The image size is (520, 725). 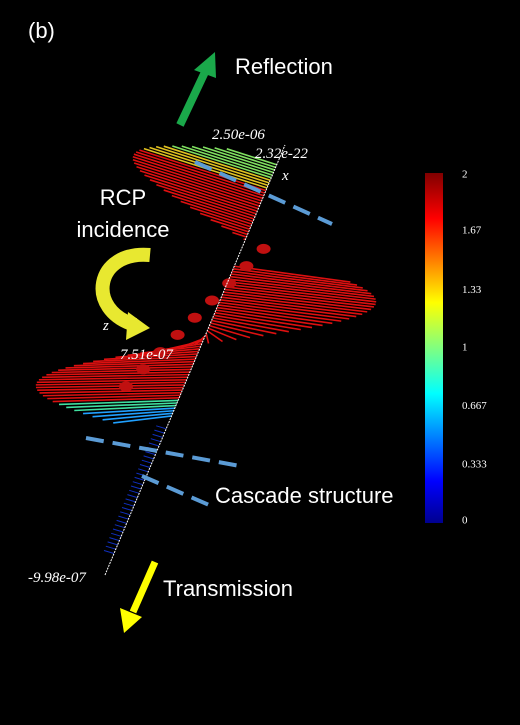 I want to click on colorbar-tick-label: 0.333, so click(x=474, y=464).